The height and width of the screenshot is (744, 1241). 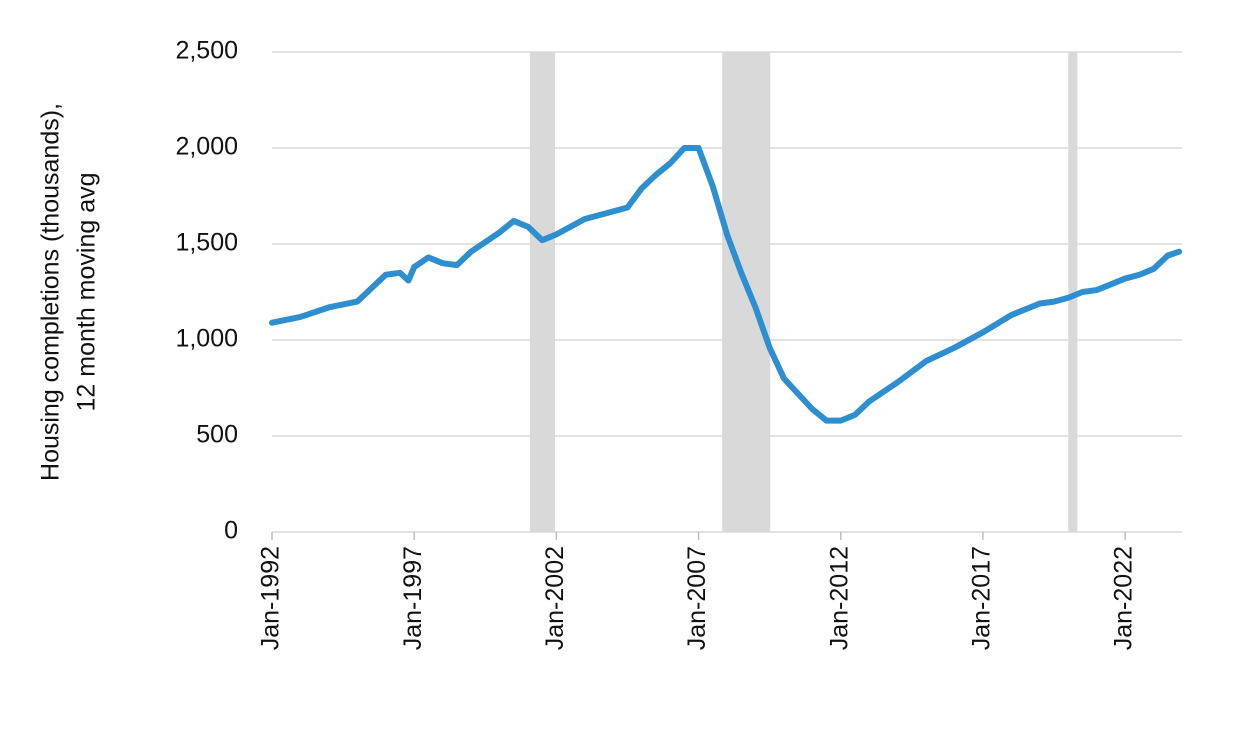 What do you see at coordinates (413, 598) in the screenshot?
I see `x-tick-label: Jan-1997` at bounding box center [413, 598].